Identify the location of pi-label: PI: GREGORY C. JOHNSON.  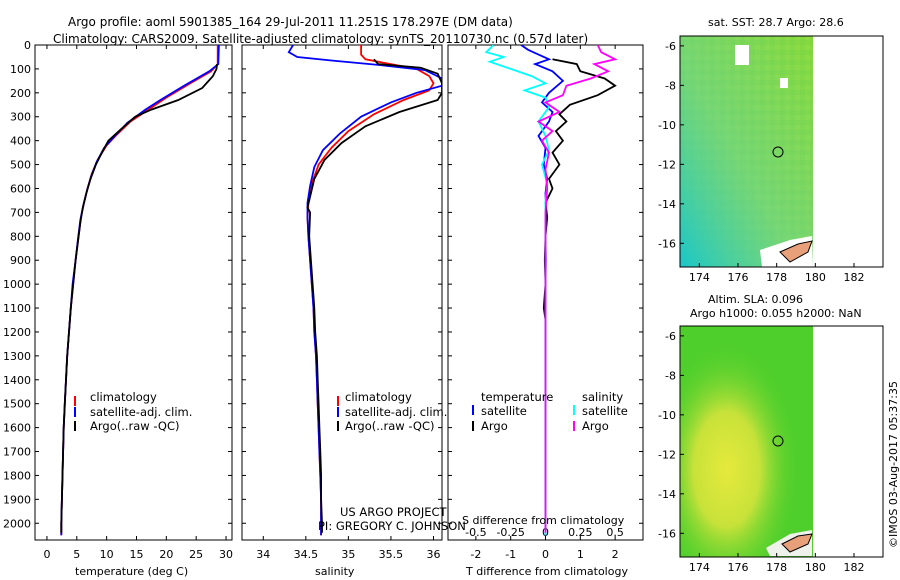
(392, 526).